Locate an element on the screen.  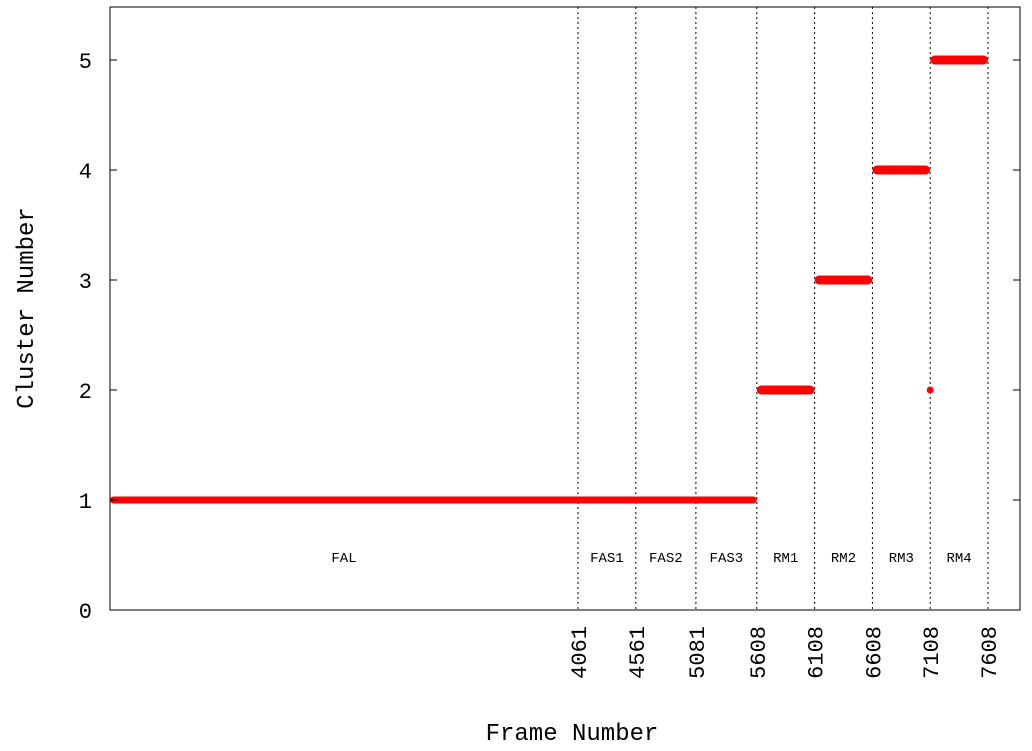
segment-label-rm1: RM1 is located at coordinates (785, 559).